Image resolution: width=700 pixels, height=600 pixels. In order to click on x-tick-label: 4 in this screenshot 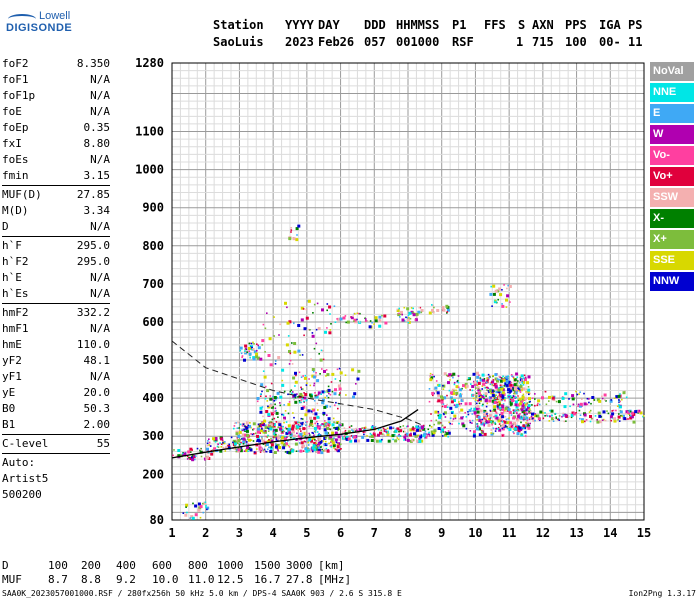, I will do `click(273, 533)`.